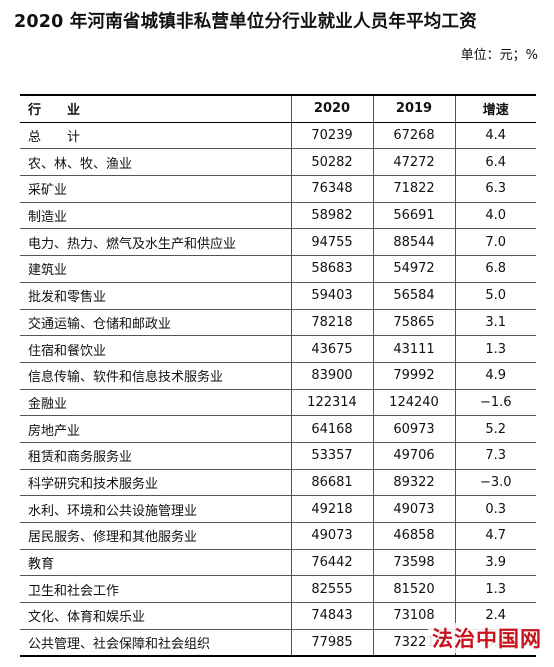 The height and width of the screenshot is (667, 554). I want to click on cell-2020: 76348, so click(331, 189).